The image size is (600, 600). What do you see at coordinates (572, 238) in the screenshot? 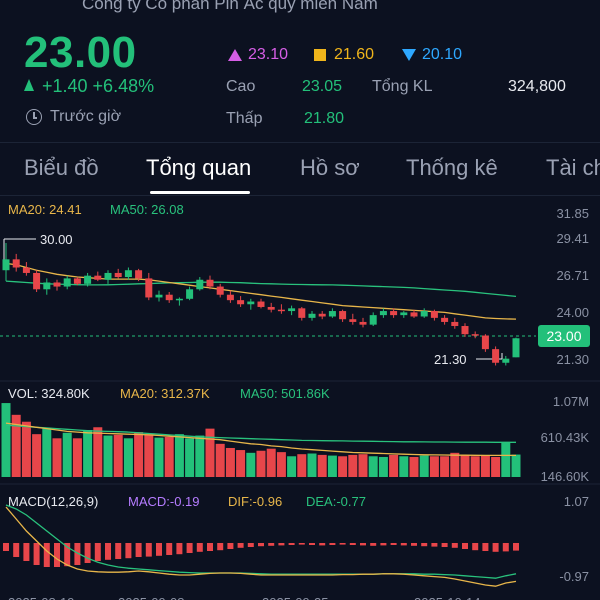
I see `price-axis-label: 29.41` at bounding box center [572, 238].